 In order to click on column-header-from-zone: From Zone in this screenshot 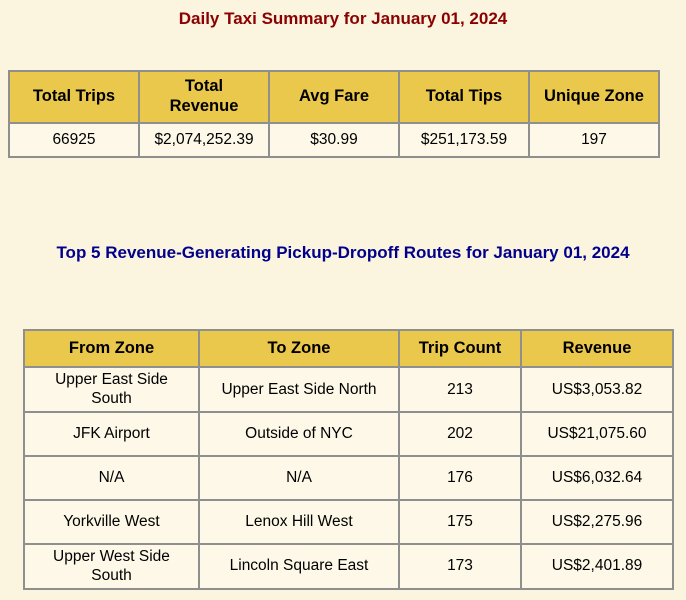, I will do `click(111, 348)`.